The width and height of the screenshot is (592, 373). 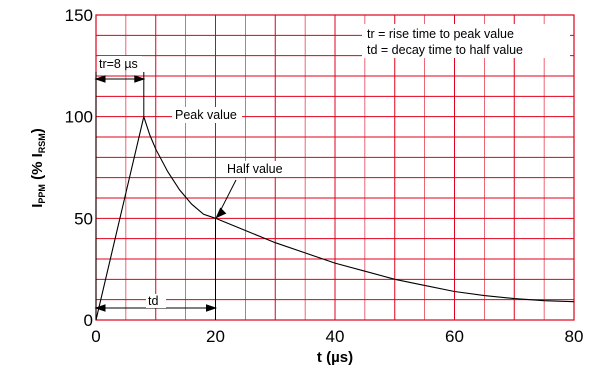 I want to click on y-tick-label: 0, so click(x=88, y=320).